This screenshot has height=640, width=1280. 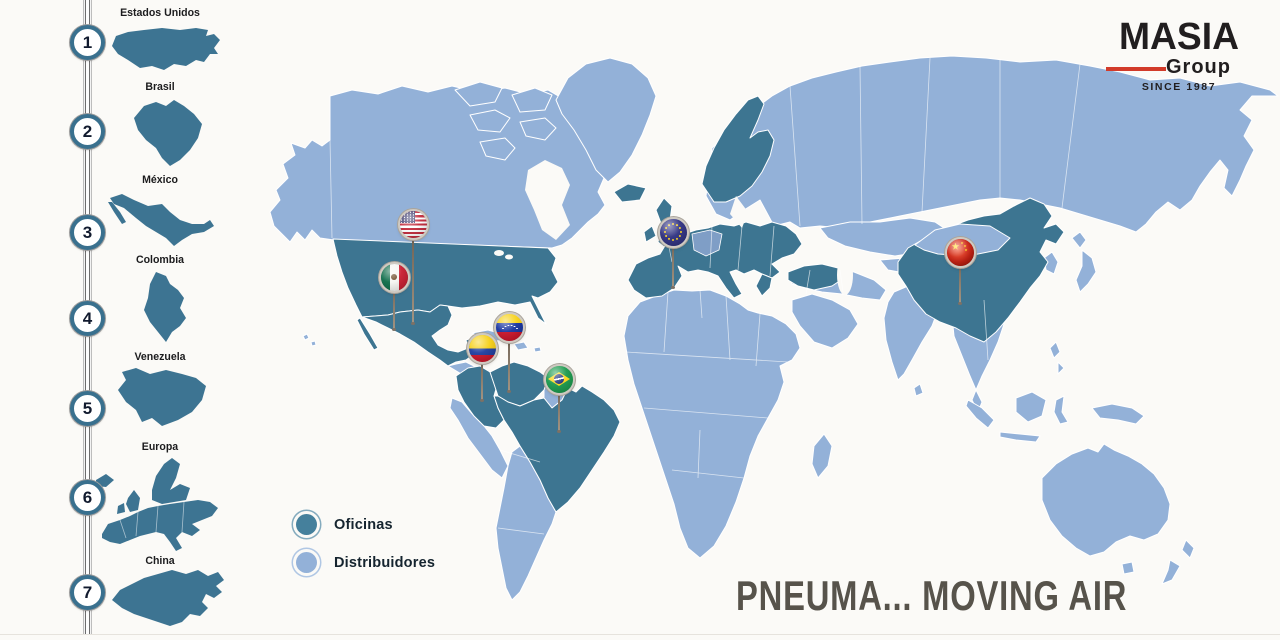 I want to click on number-label: 3, so click(x=87, y=232).